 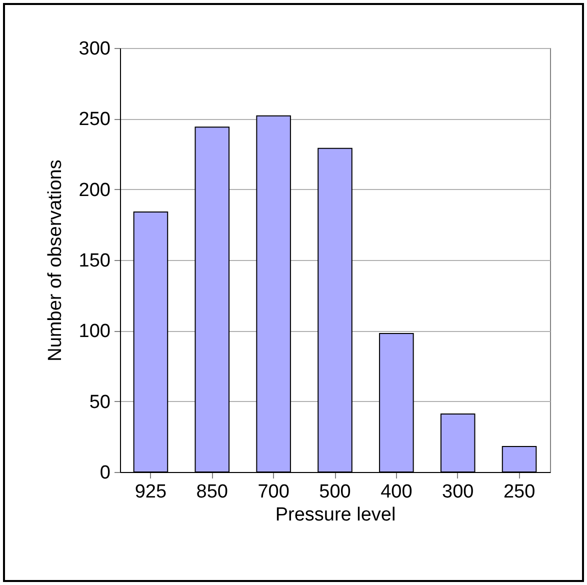 I want to click on x-tick-label: 300, so click(x=458, y=492).